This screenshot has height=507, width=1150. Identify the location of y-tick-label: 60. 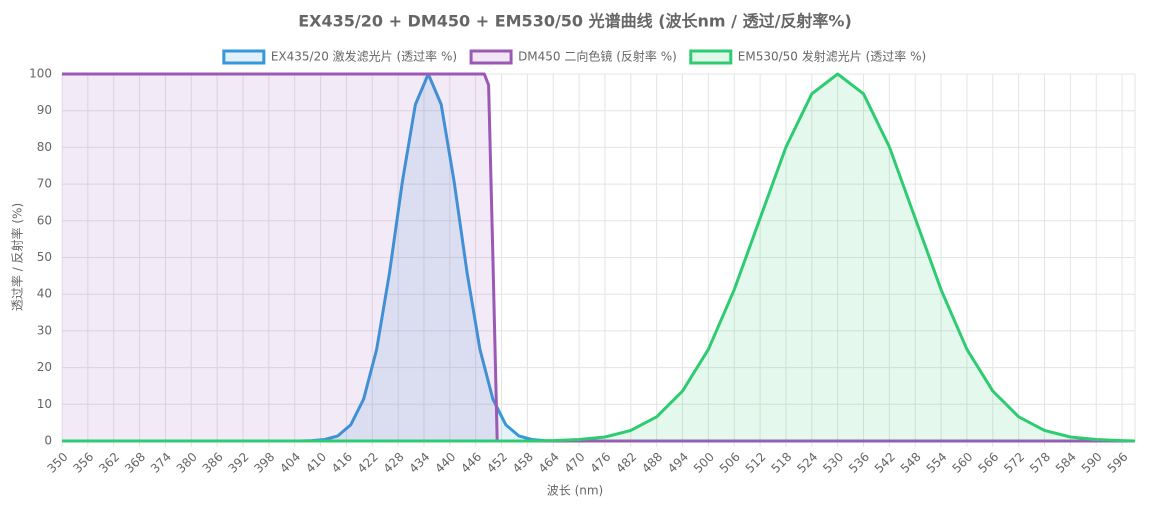
(44, 220).